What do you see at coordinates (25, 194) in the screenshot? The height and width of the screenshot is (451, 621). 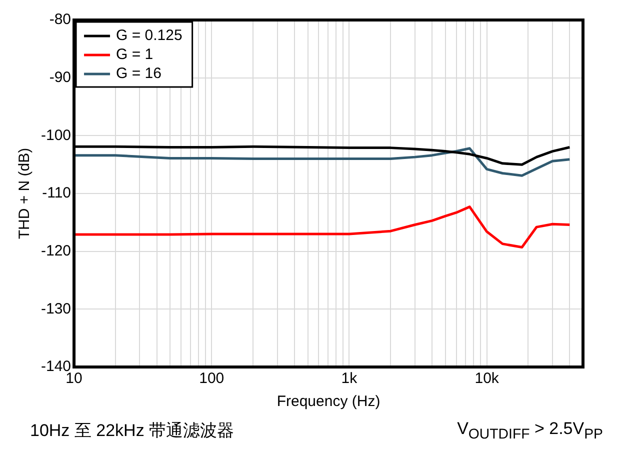 I see `y-axis-title: THD + N (dB)` at bounding box center [25, 194].